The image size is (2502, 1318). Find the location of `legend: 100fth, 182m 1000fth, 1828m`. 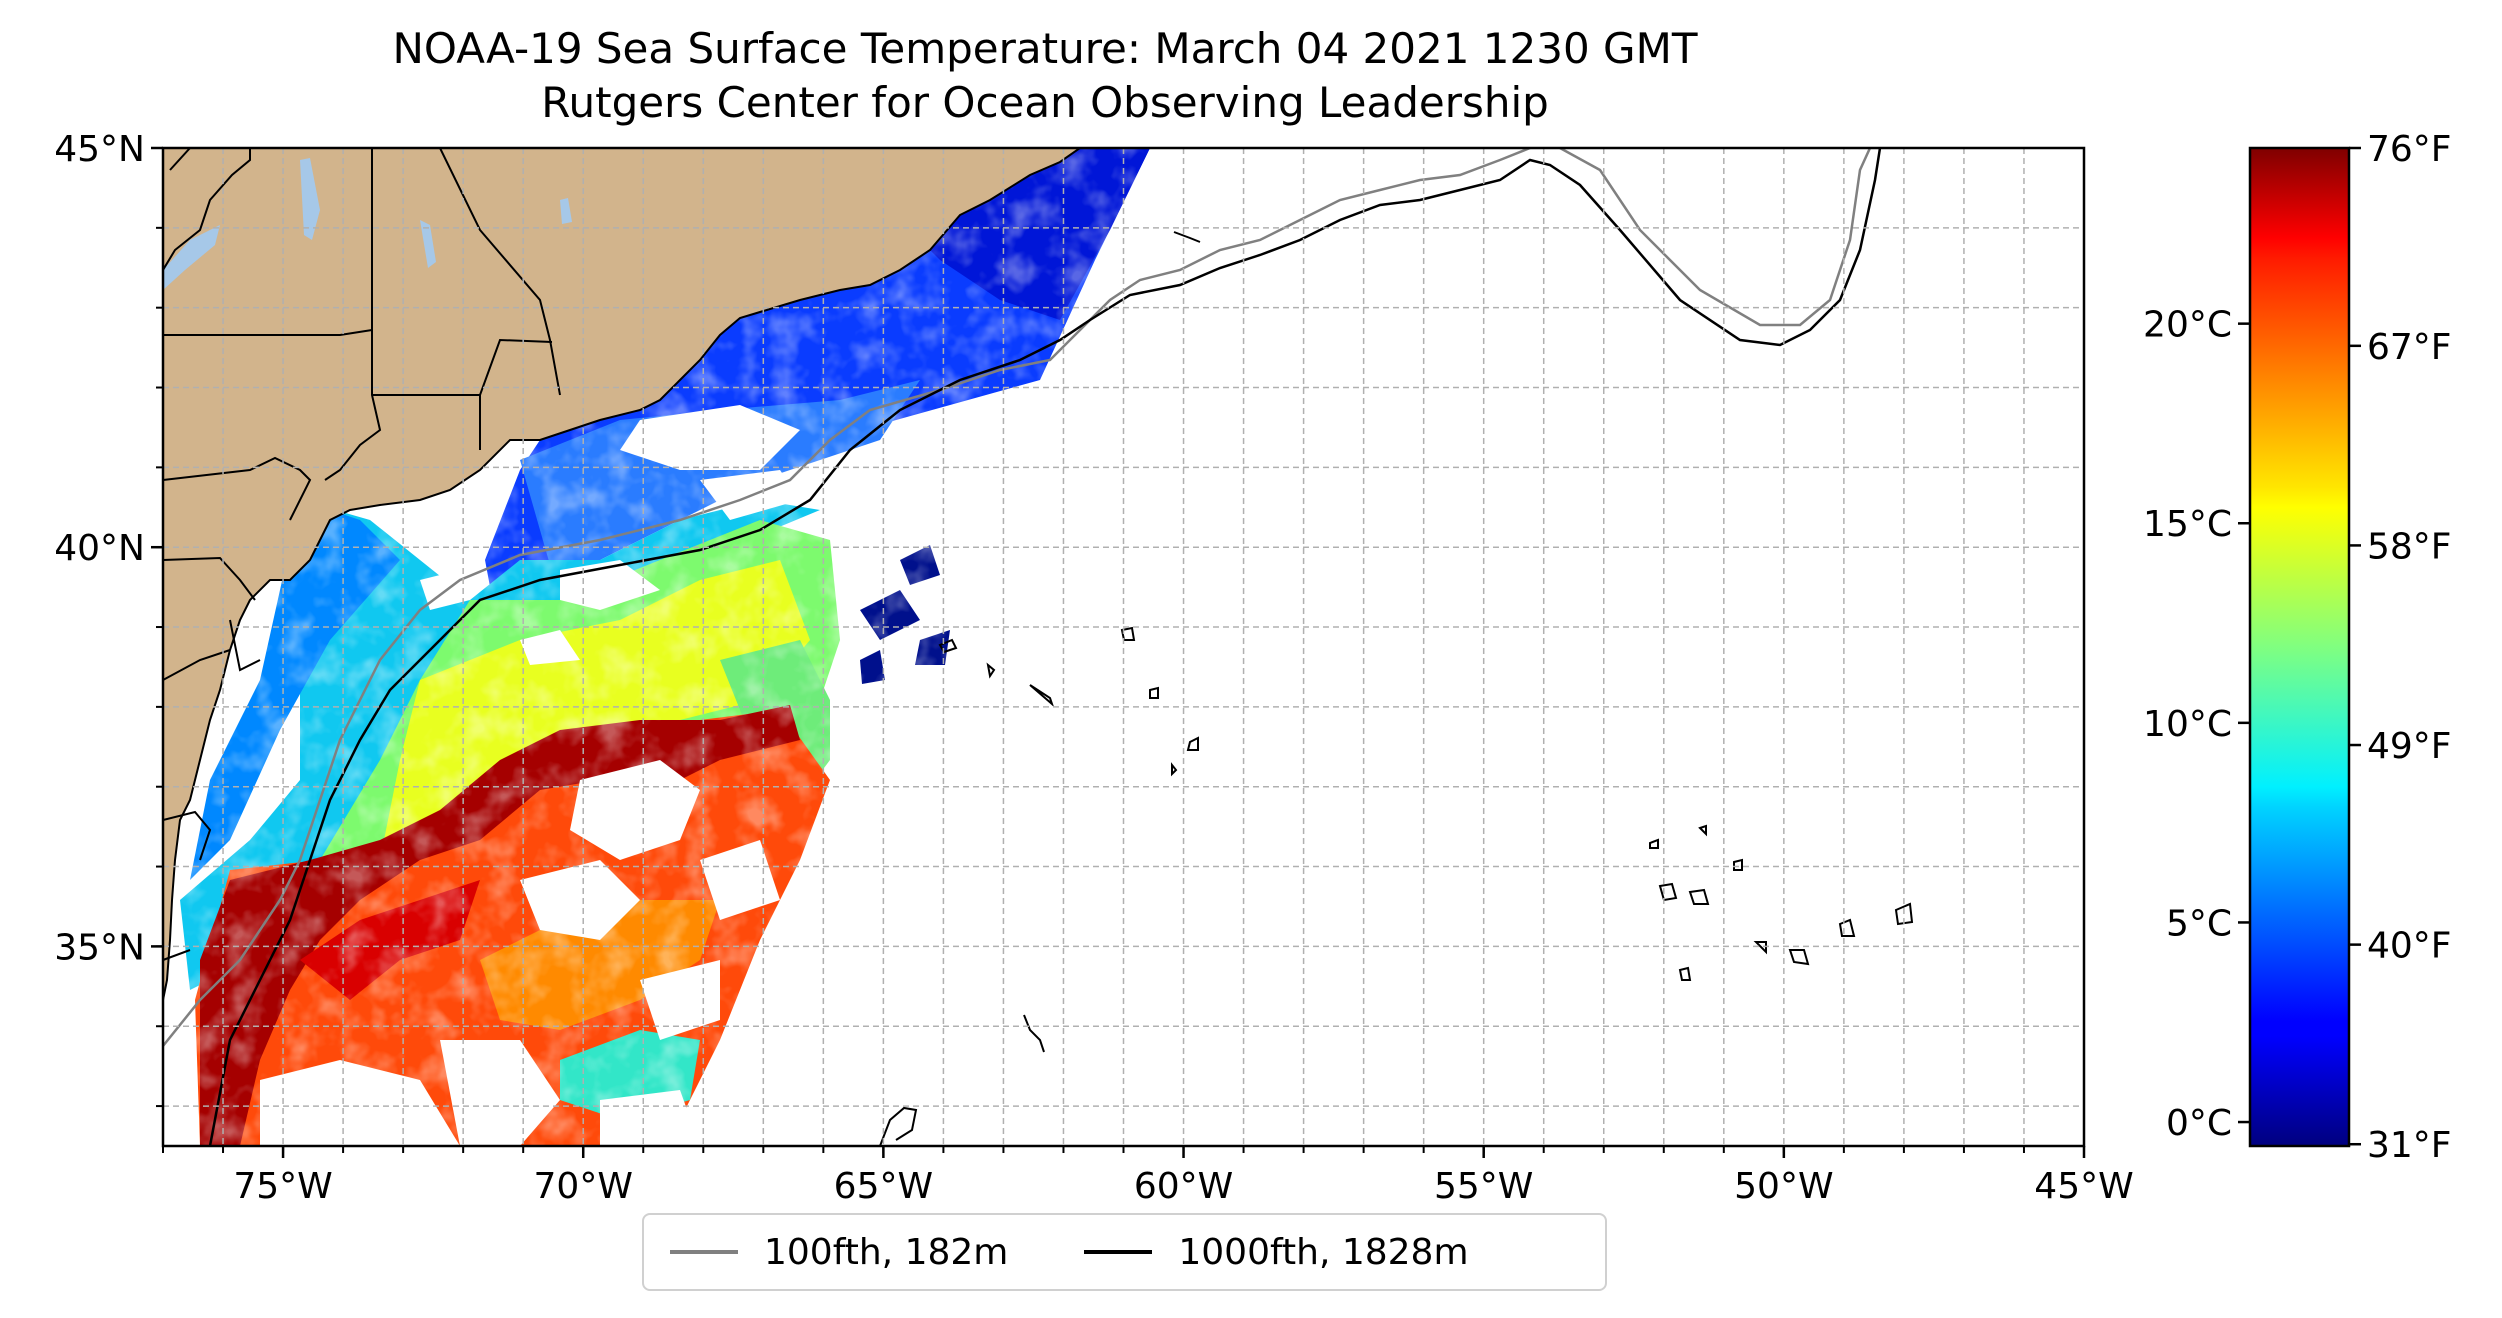

legend: 100fth, 182m 1000fth, 1828m is located at coordinates (1124, 1252).